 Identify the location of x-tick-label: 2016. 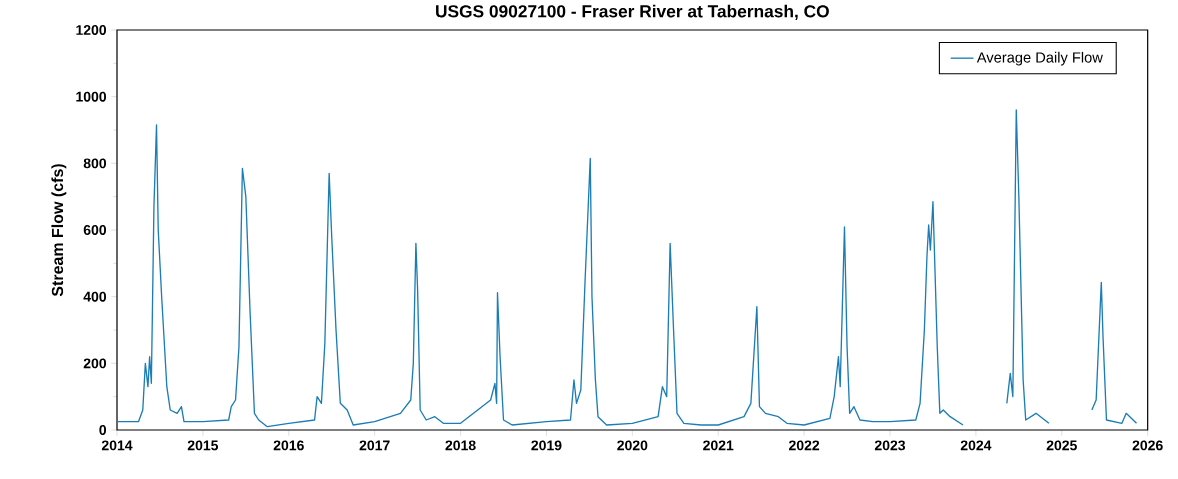
(288, 445).